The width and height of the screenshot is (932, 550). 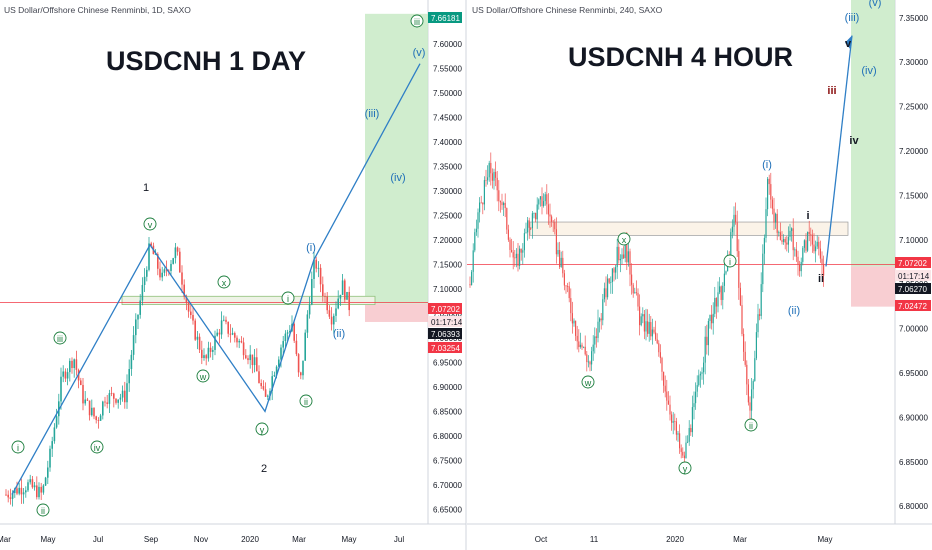 What do you see at coordinates (913, 329) in the screenshot?
I see `right-y-tick: 7.00000` at bounding box center [913, 329].